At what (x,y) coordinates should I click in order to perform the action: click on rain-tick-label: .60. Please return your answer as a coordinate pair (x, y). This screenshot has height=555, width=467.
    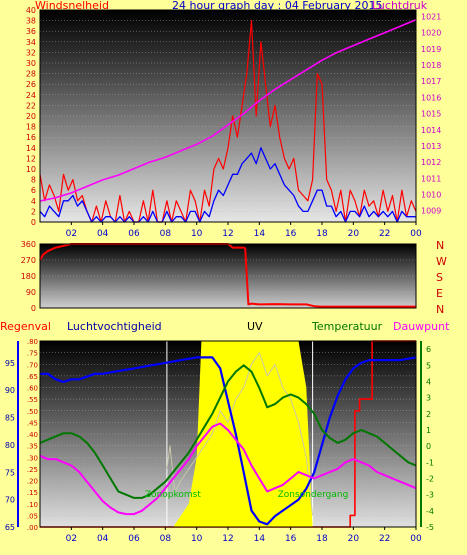
    Looking at the image, I should click on (32, 389).